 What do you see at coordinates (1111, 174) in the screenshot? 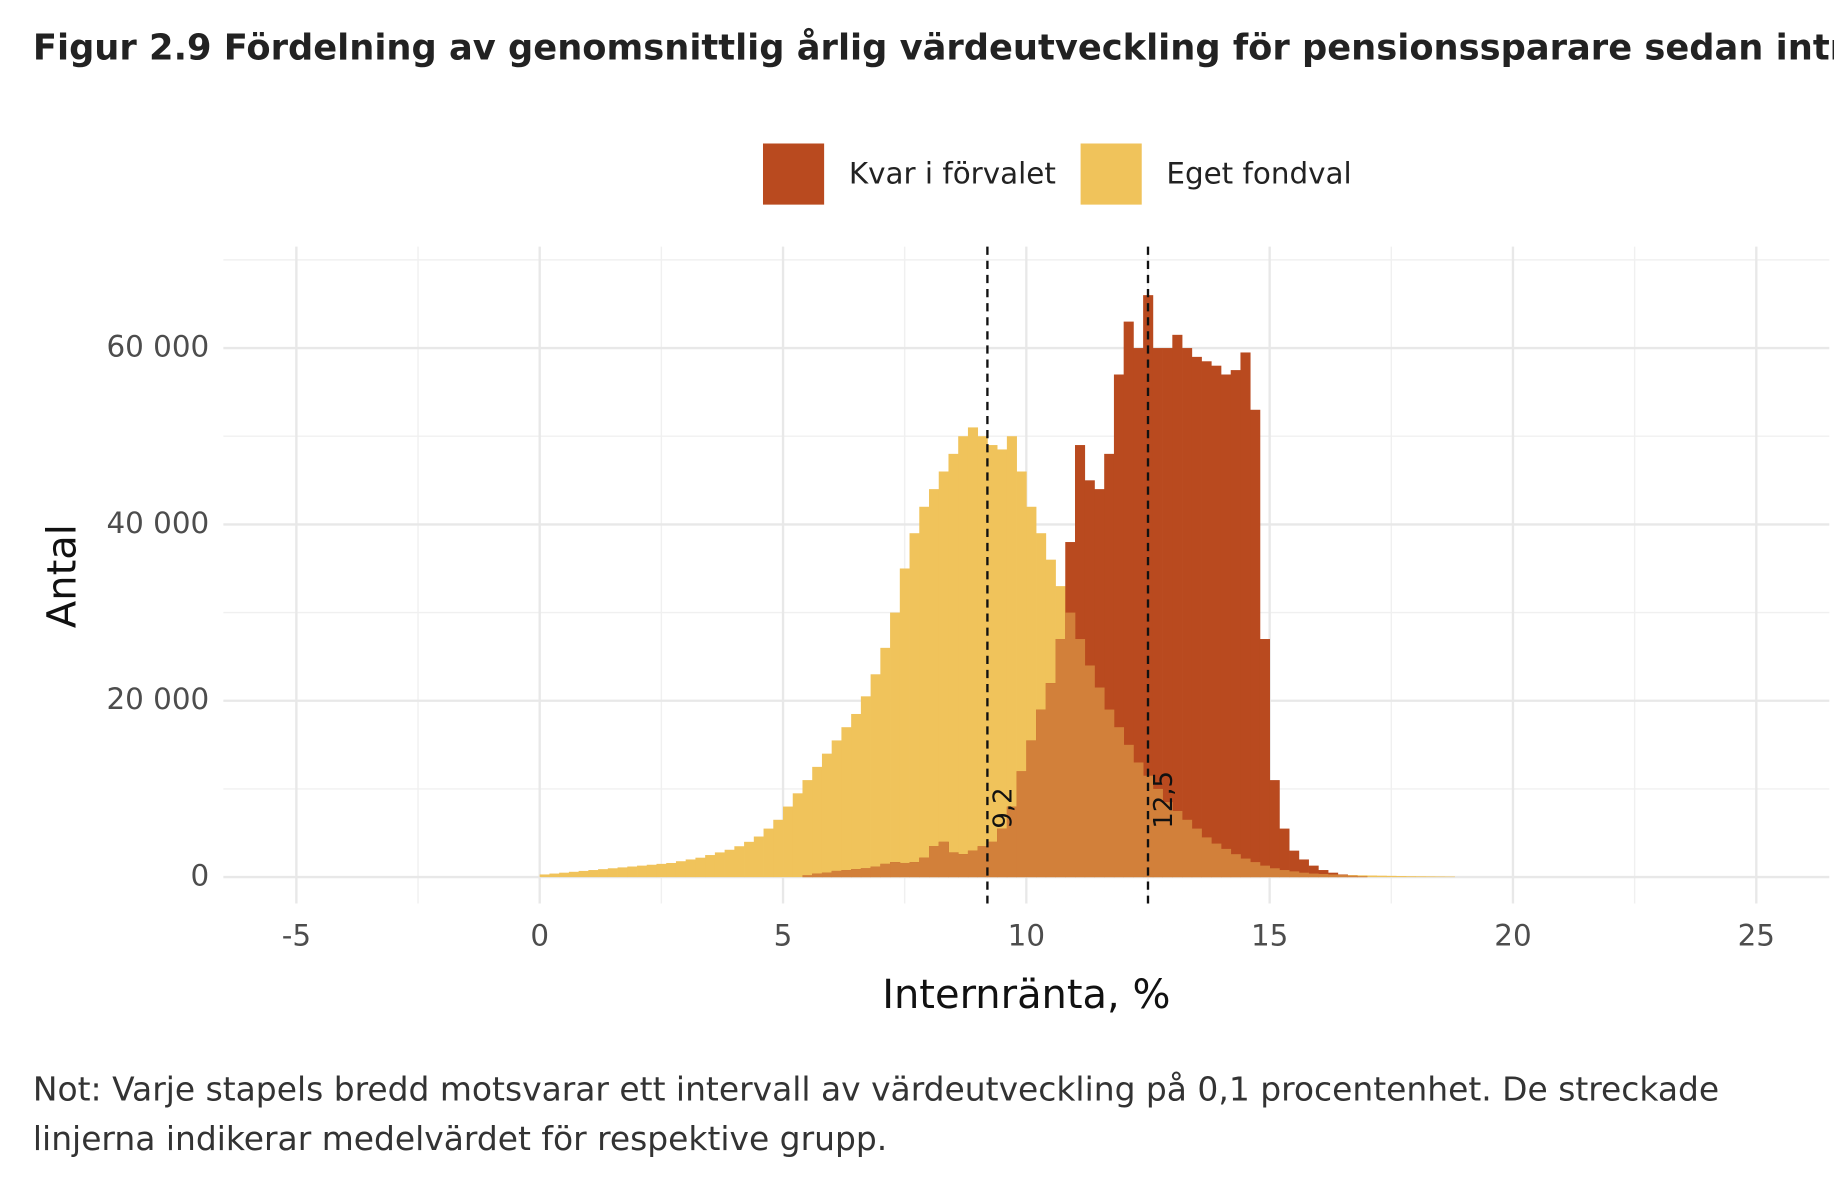
I see `legend-swatch` at bounding box center [1111, 174].